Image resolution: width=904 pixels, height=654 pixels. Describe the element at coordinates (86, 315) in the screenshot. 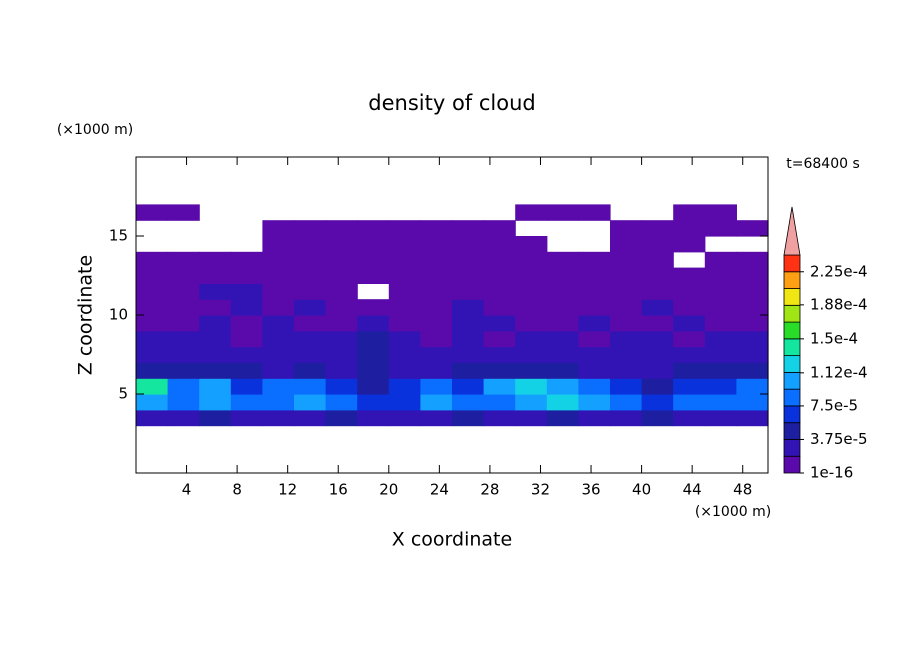

I see `y-axis-label: Z coordinate` at that location.